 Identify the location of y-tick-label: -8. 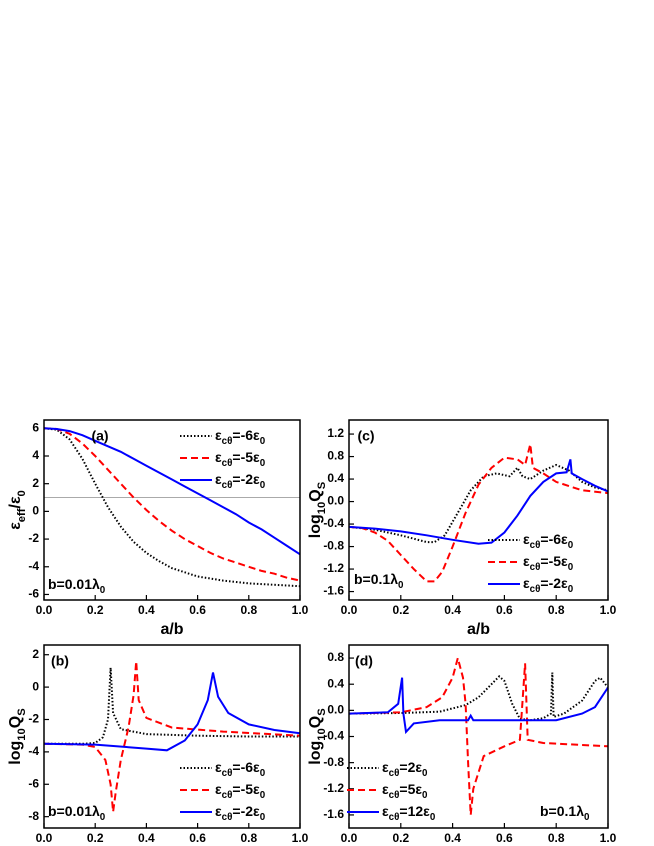
(33, 816).